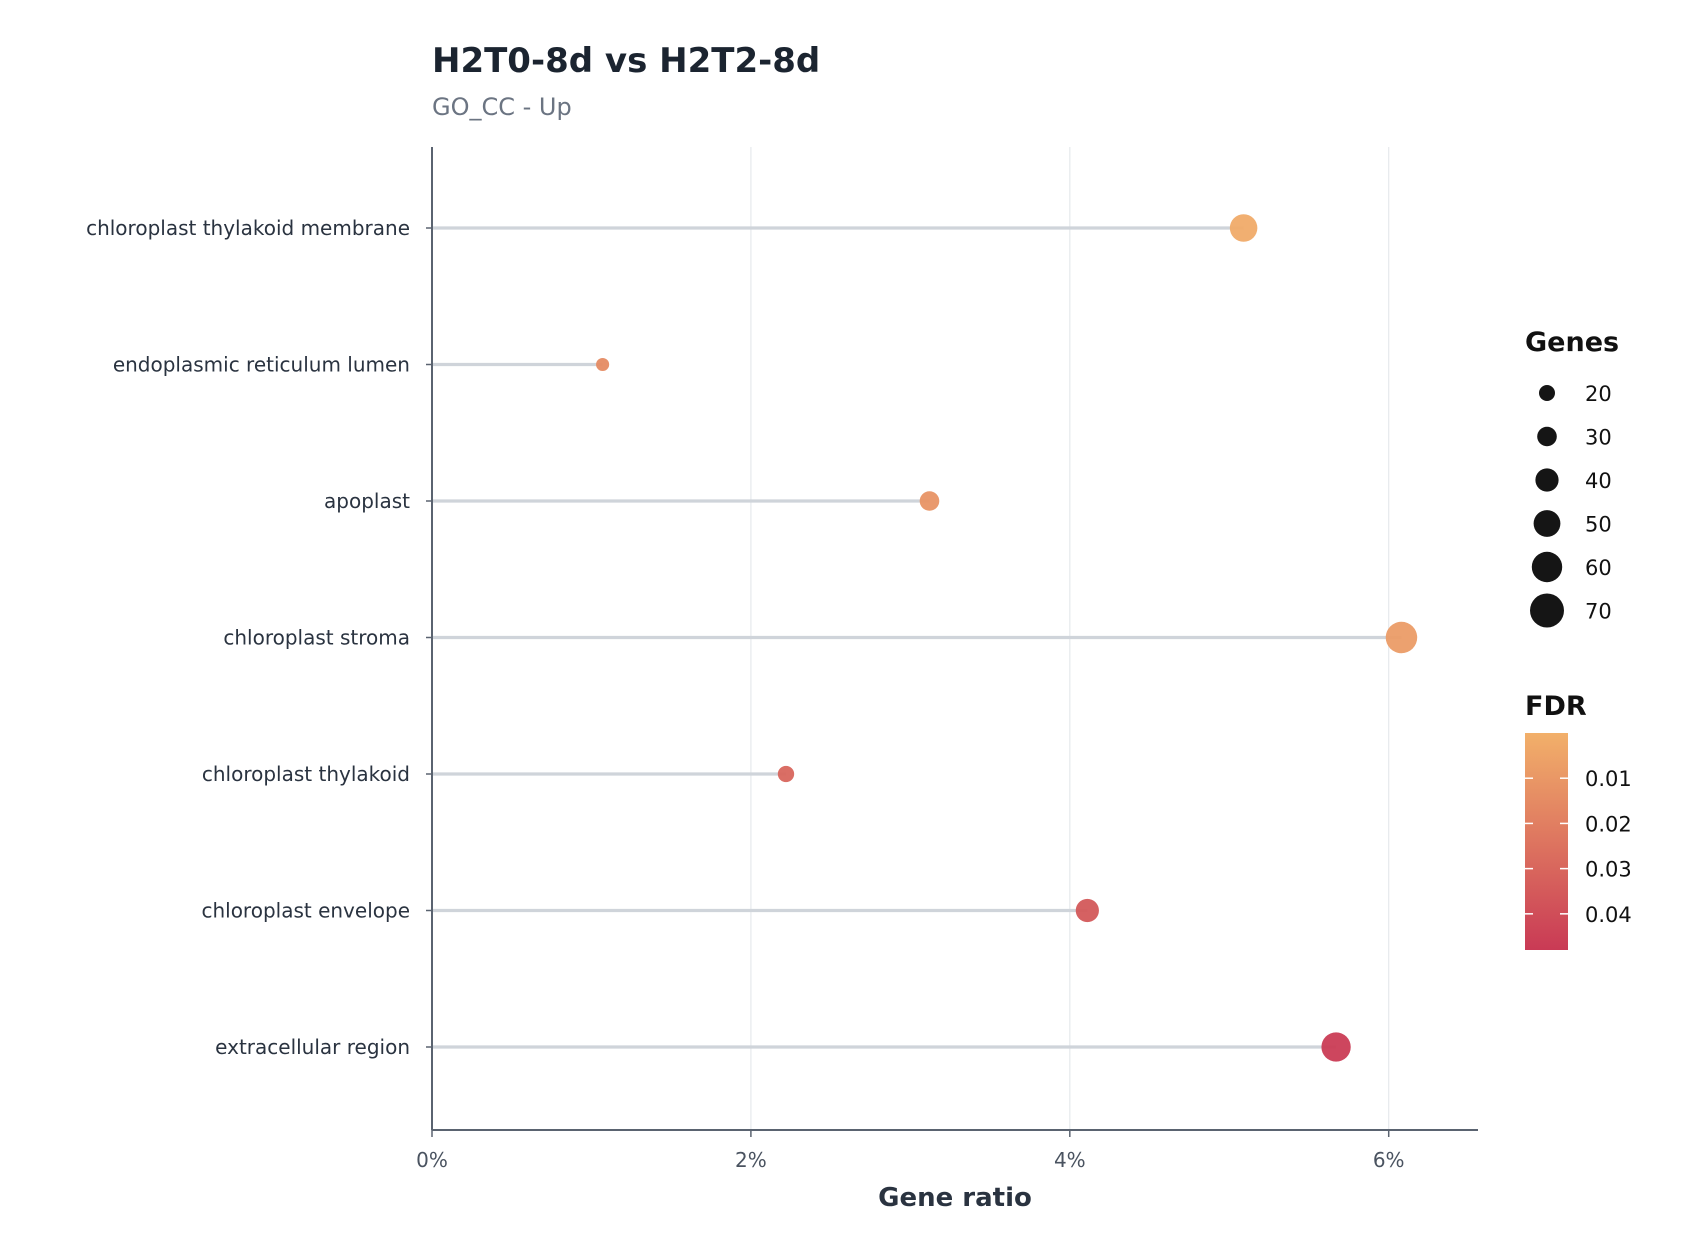  Describe the element at coordinates (312, 1047) in the screenshot. I see `y-tick-label: extracellular region` at that location.